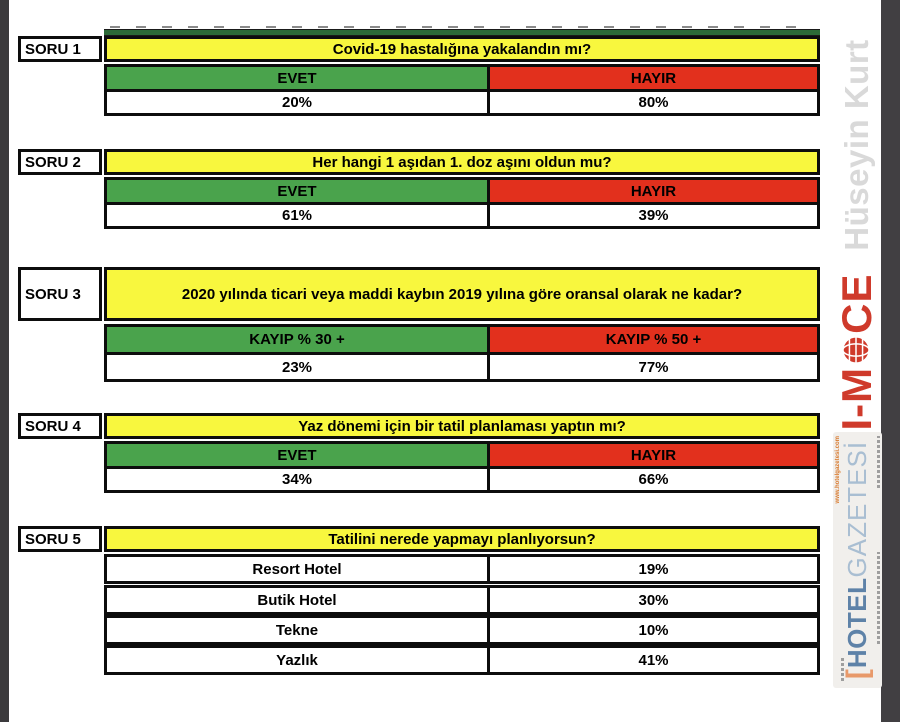  What do you see at coordinates (462, 32) in the screenshot?
I see `cropped-green-row-remnant` at bounding box center [462, 32].